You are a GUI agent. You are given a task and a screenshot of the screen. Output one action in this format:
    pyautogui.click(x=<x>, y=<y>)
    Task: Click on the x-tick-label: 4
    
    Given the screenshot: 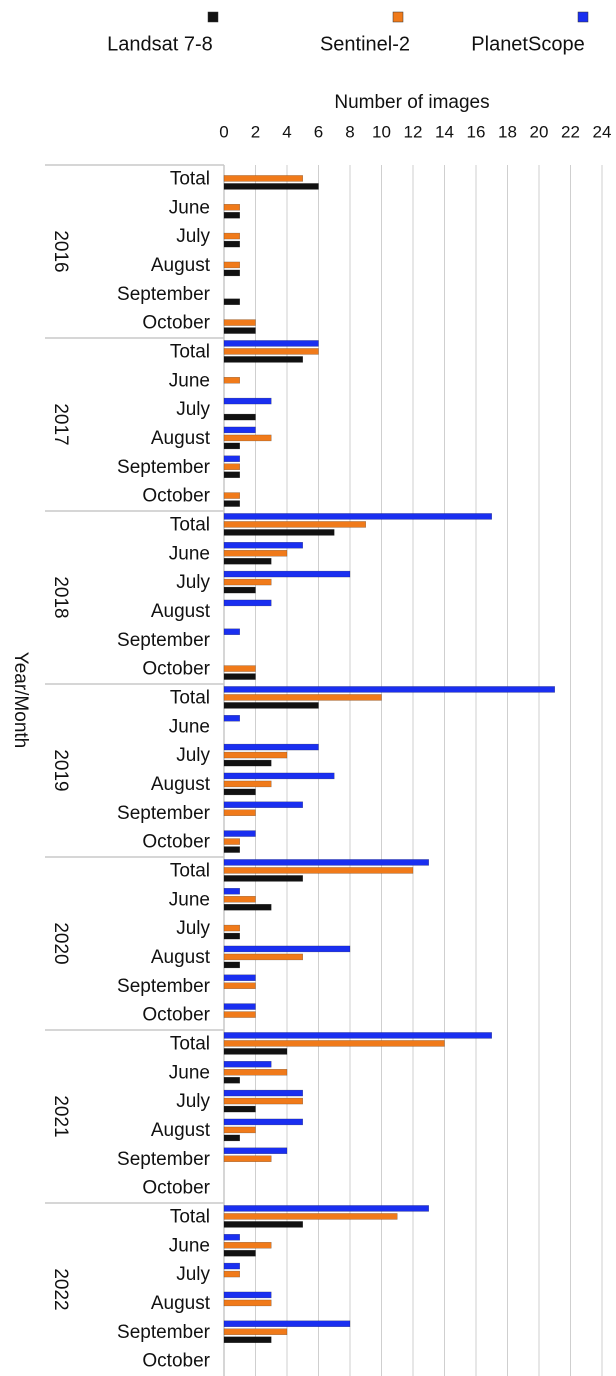 What is the action you would take?
    pyautogui.click(x=286, y=131)
    